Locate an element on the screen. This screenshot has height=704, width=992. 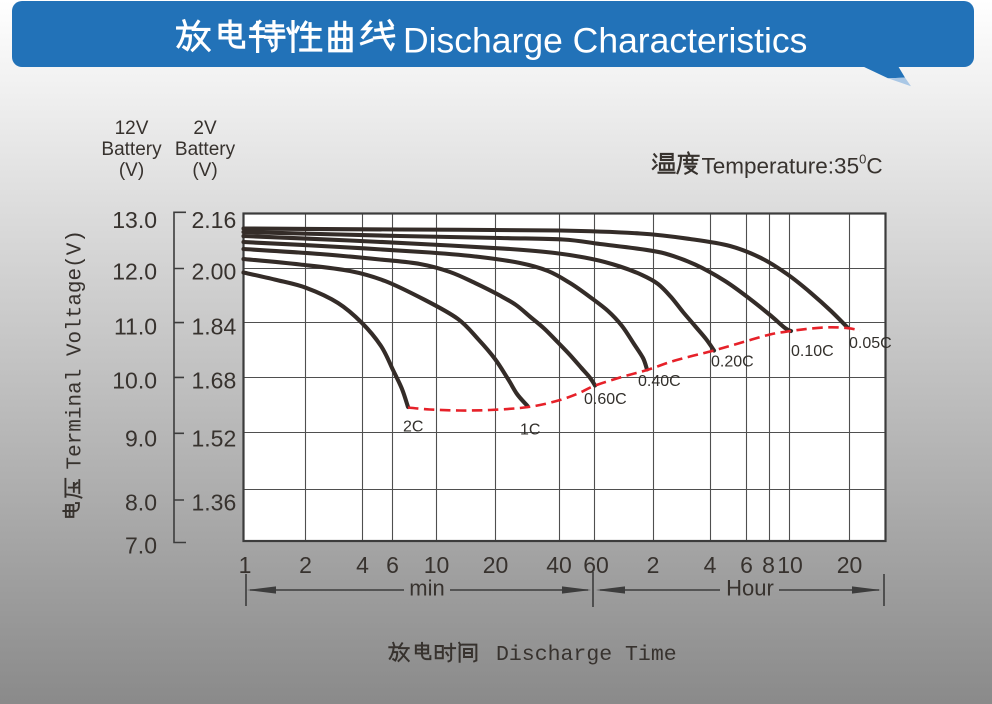
svg-text: 1.52 is located at coordinates (214, 439).